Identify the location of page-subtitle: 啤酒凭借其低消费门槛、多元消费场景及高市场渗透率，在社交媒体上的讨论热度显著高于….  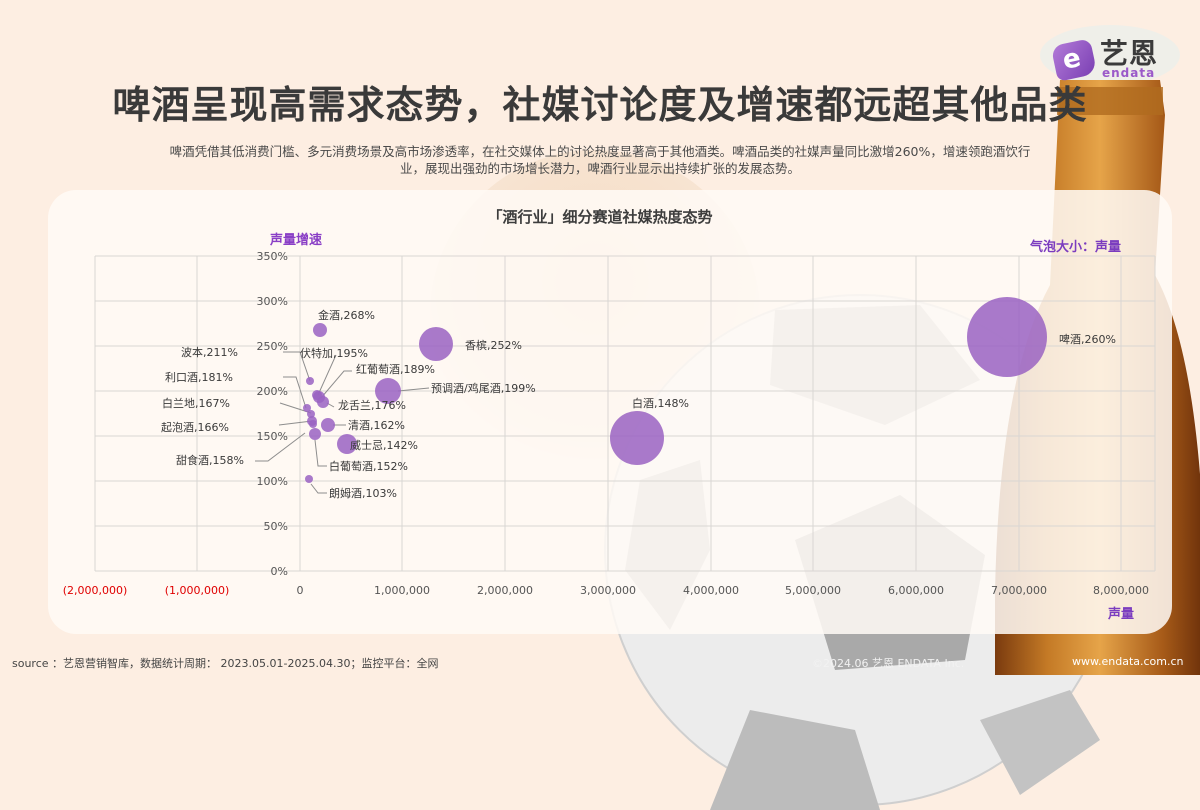
(600, 160).